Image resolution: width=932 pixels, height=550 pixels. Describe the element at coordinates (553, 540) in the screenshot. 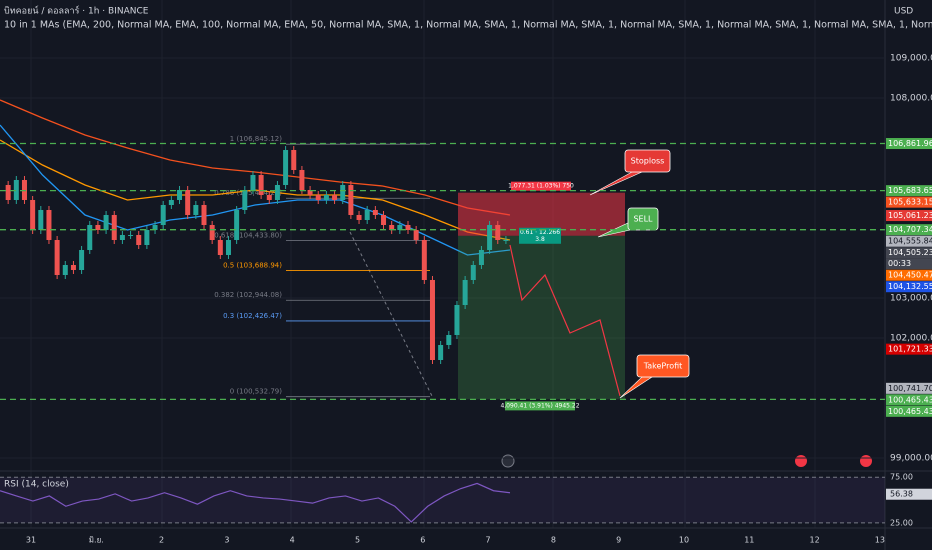

I see `x-tick-label: 8` at that location.